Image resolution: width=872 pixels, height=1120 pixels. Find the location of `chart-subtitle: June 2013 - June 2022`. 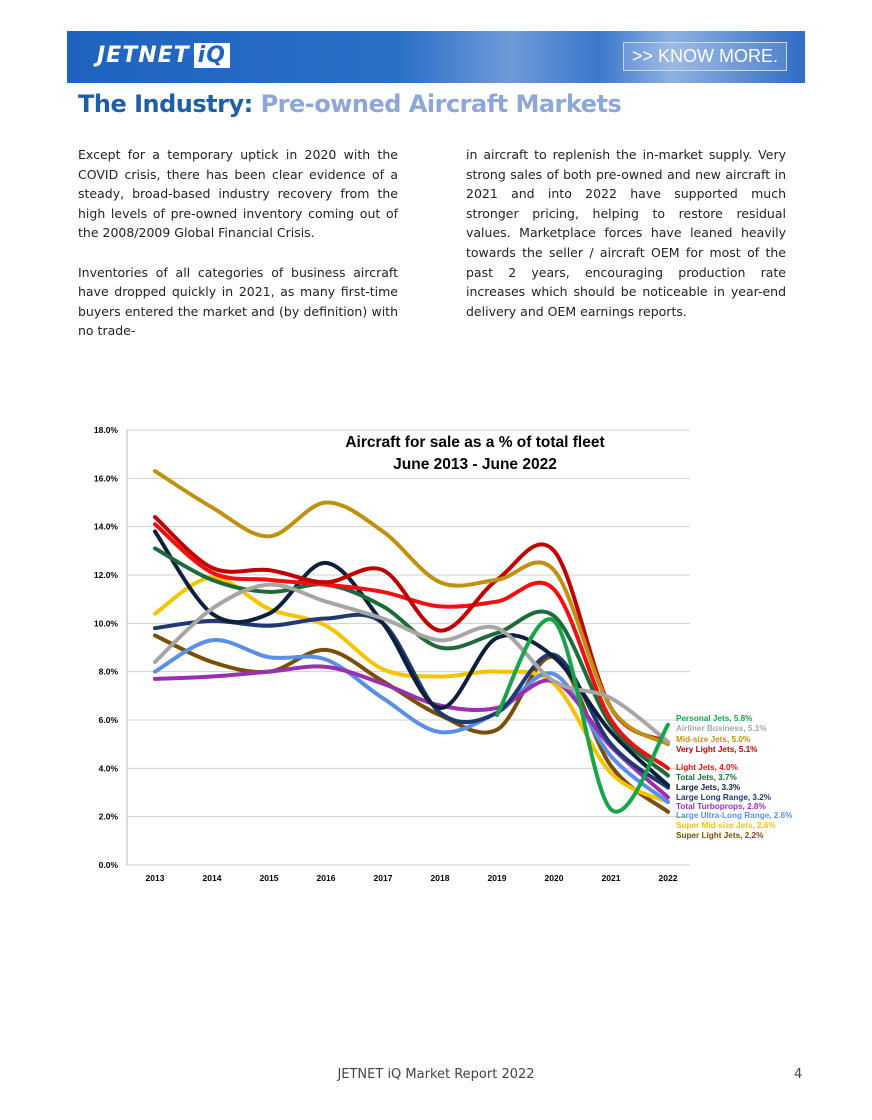

chart-subtitle: June 2013 - June 2022 is located at coordinates (475, 464).